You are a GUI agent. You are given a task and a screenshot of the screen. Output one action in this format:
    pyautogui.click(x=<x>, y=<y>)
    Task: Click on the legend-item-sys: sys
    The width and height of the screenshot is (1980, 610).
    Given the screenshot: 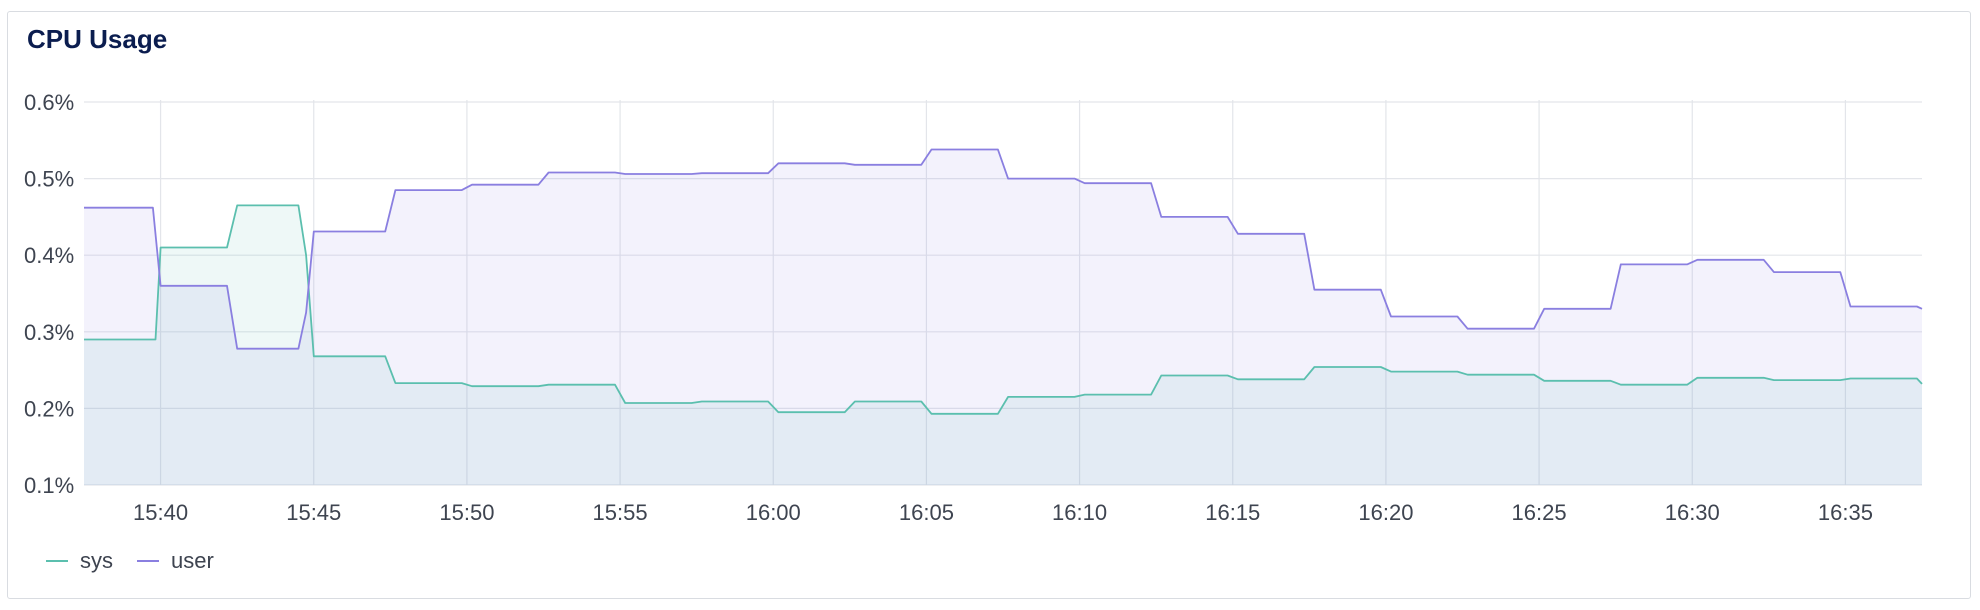 What is the action you would take?
    pyautogui.click(x=79, y=561)
    